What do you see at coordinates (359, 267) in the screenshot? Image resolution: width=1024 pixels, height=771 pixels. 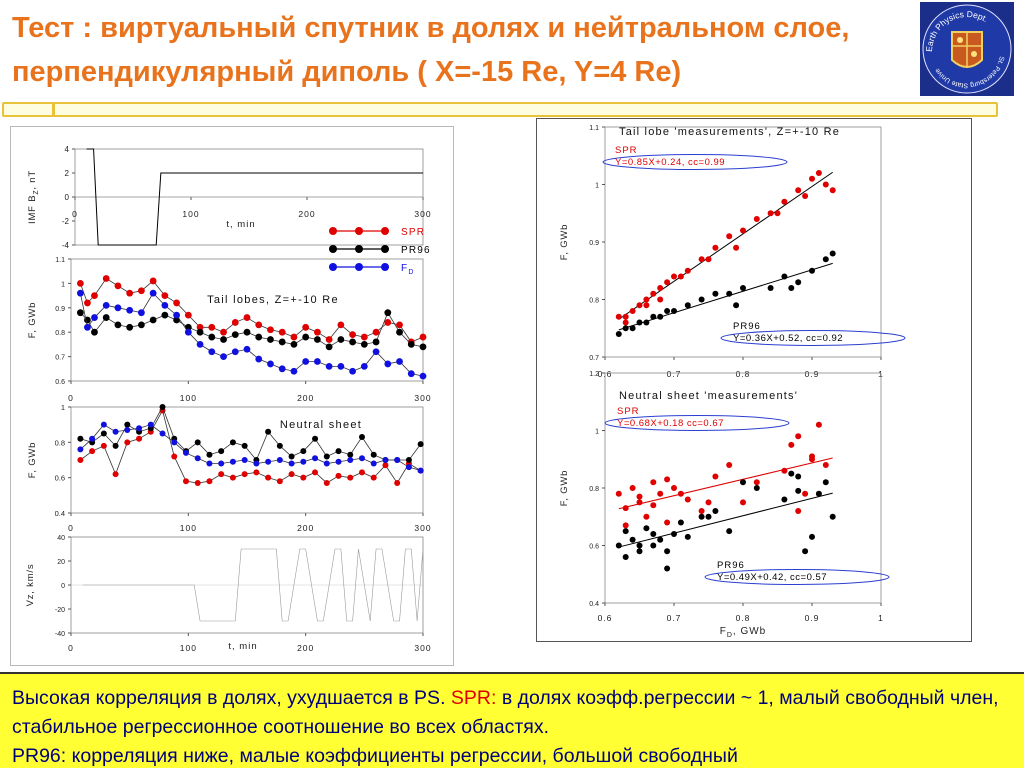 I see `legend-marker` at bounding box center [359, 267].